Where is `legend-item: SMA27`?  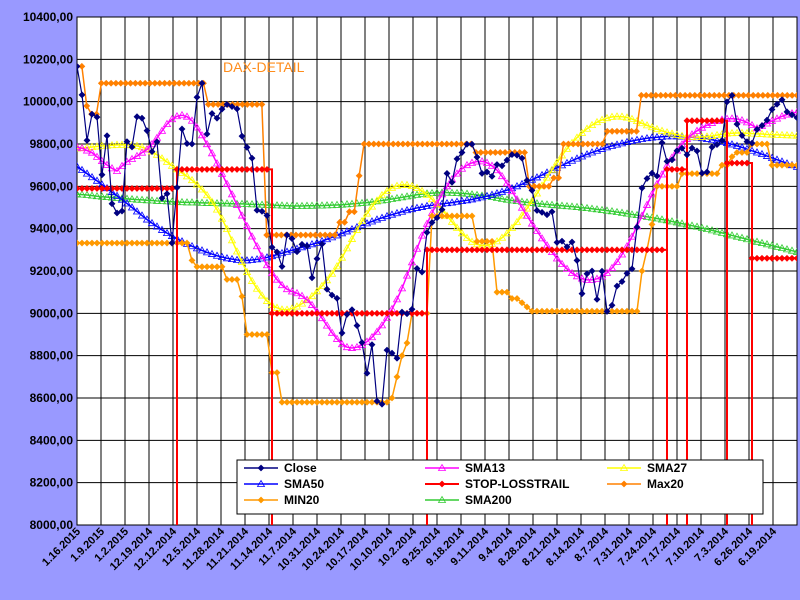
legend-item: SMA27 is located at coordinates (647, 468).